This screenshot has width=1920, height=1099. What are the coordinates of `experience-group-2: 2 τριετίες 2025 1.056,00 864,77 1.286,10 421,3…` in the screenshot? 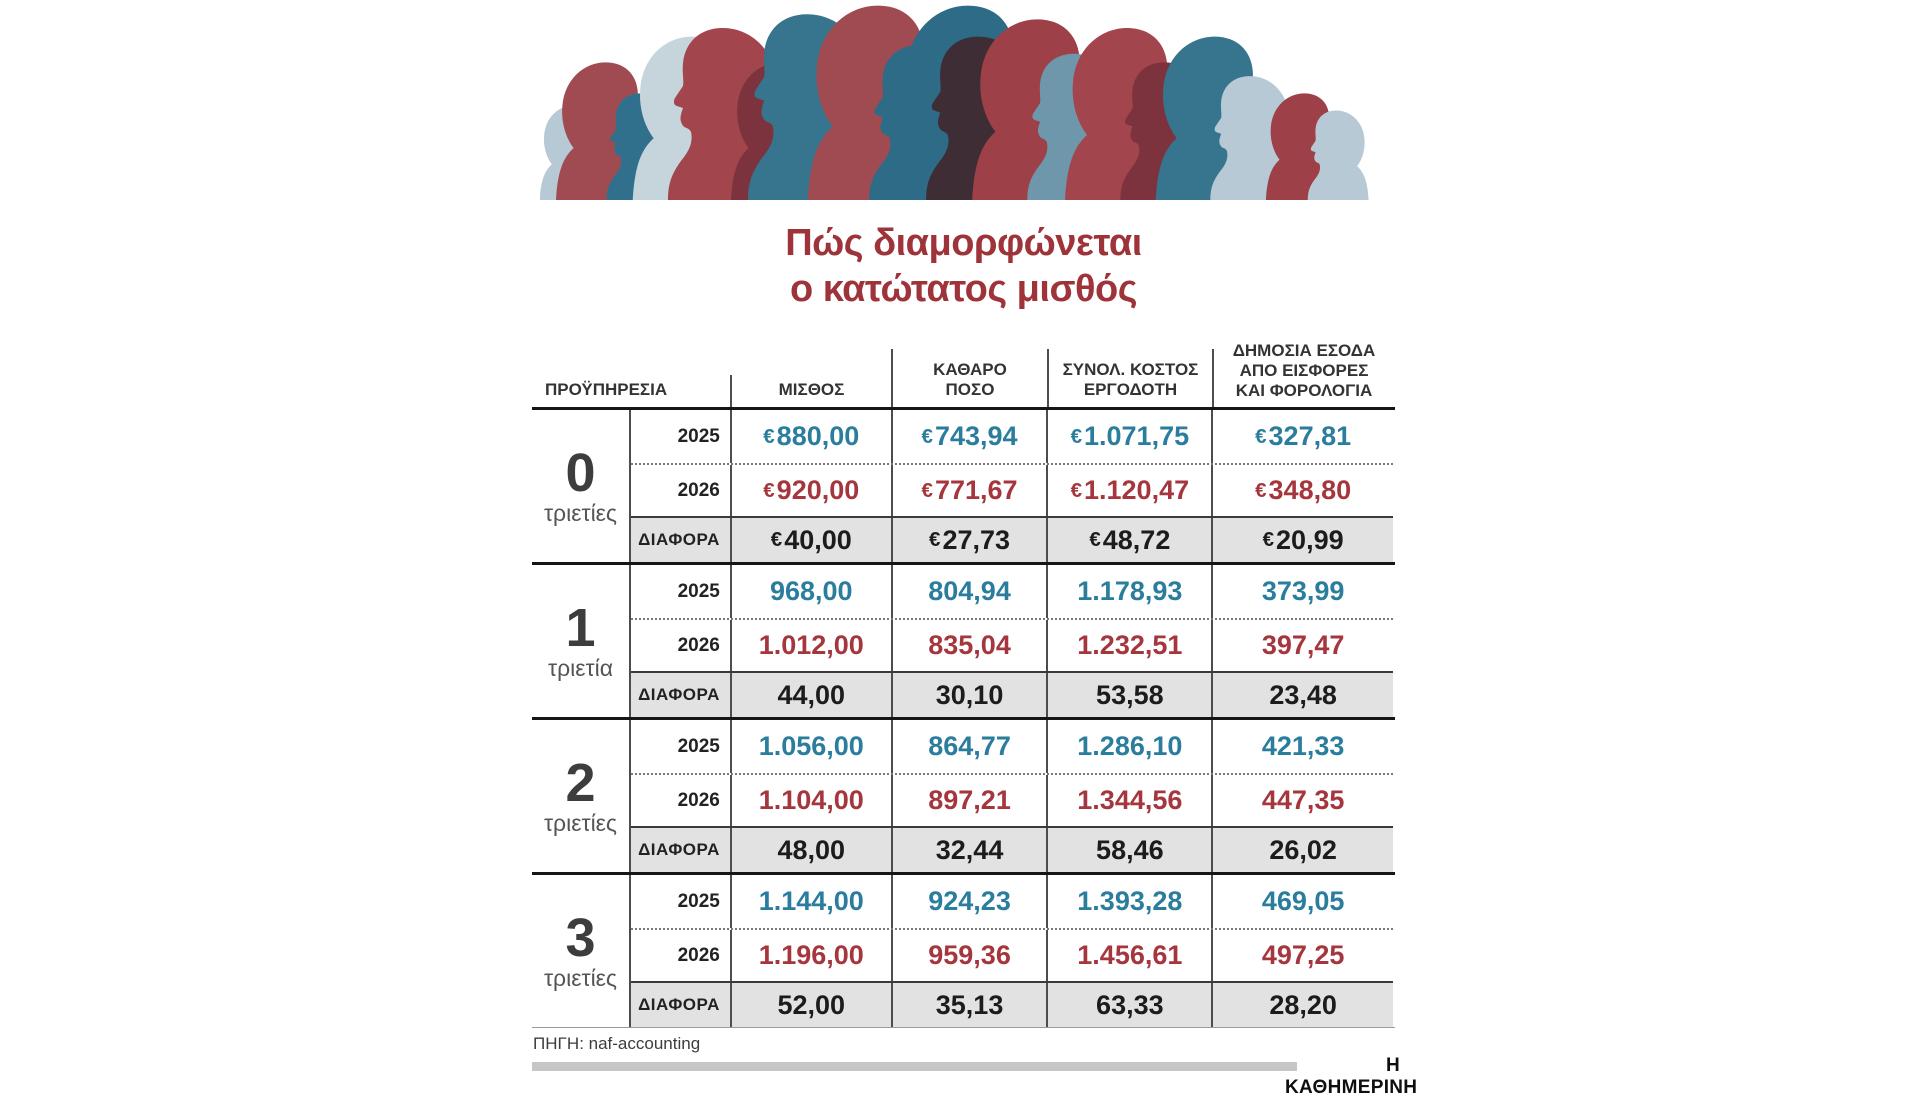 It's located at (963, 794).